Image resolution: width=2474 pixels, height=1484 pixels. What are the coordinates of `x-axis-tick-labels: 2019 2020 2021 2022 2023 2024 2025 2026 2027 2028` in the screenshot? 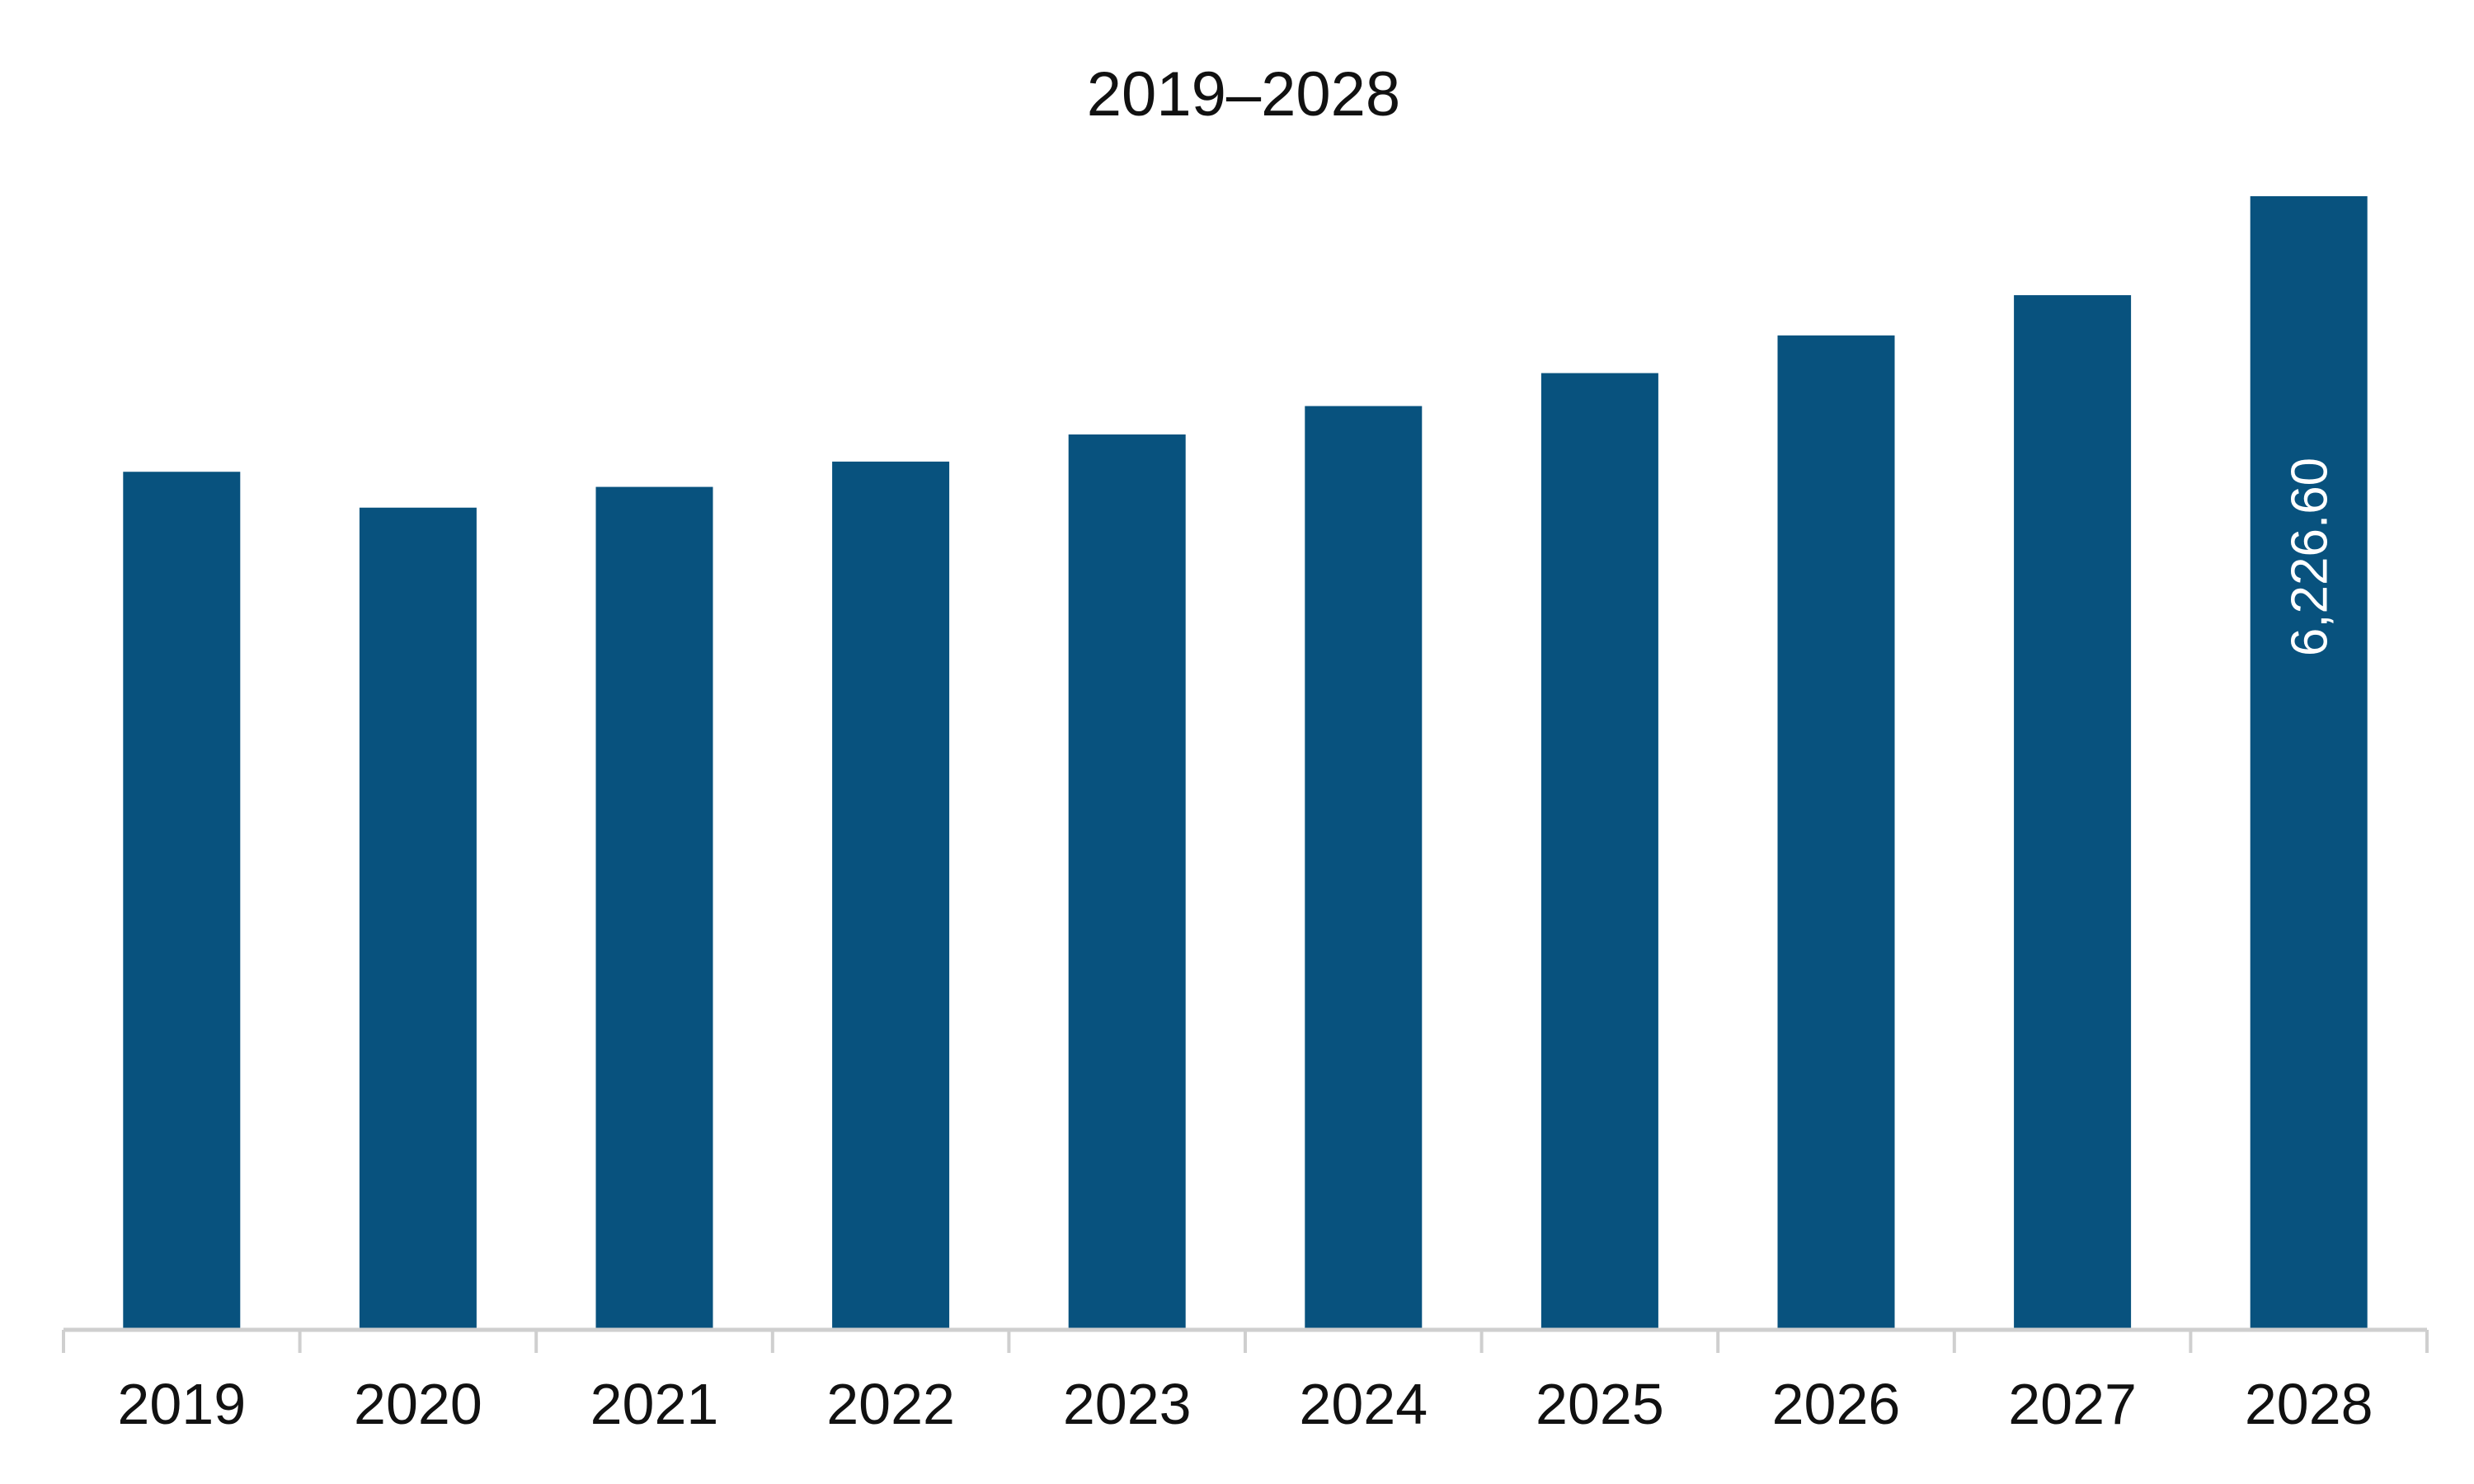 It's located at (1245, 1404).